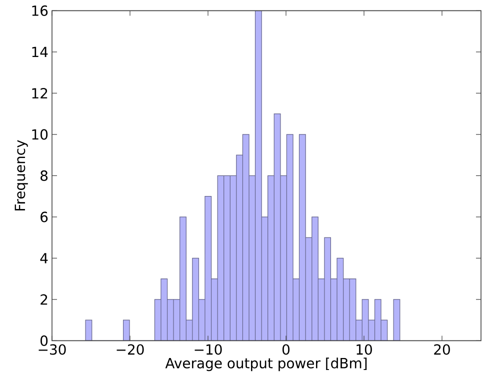  I want to click on y-tick-label: 2, so click(44, 299).